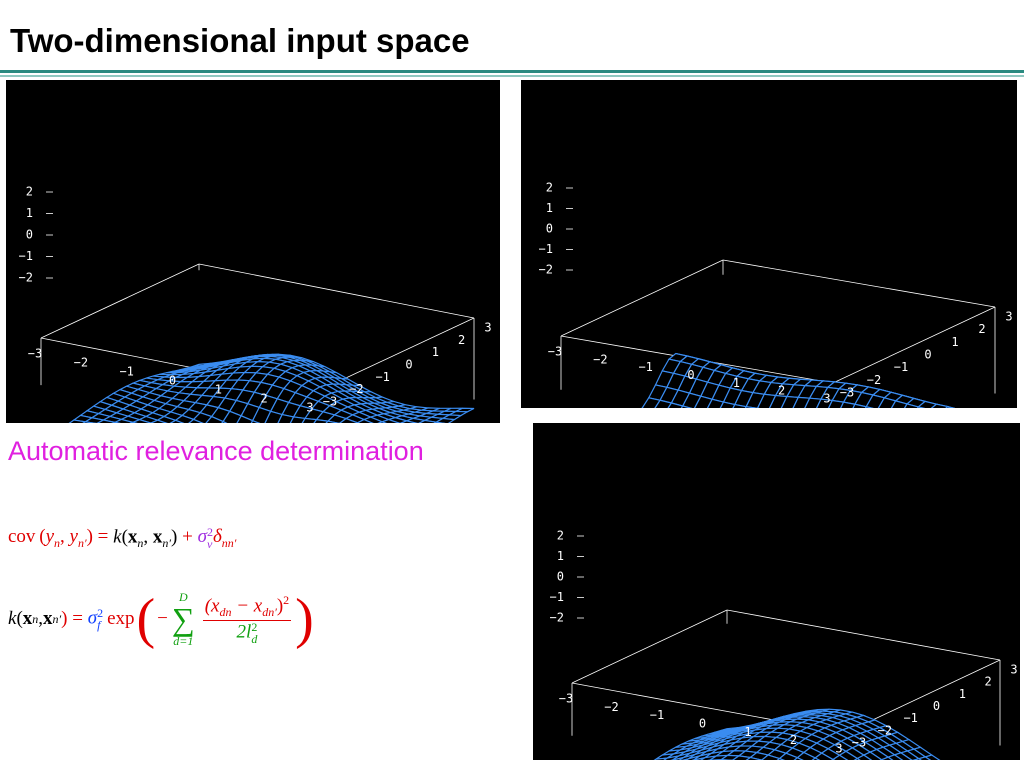 This screenshot has width=1024, height=768. Describe the element at coordinates (217, 537) in the screenshot. I see `eq-text: δ` at that location.